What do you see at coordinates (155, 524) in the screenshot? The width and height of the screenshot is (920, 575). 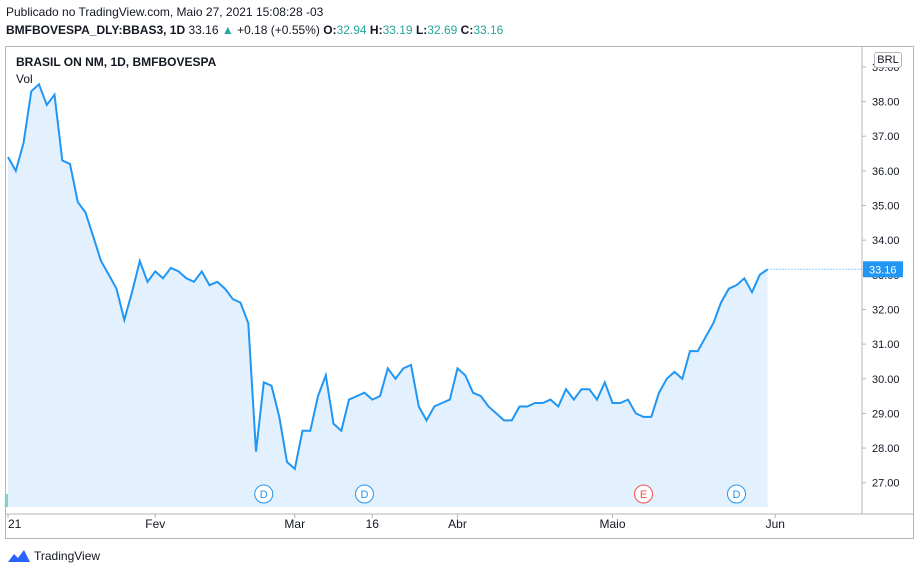 I see `x-tick-label: Fev` at bounding box center [155, 524].